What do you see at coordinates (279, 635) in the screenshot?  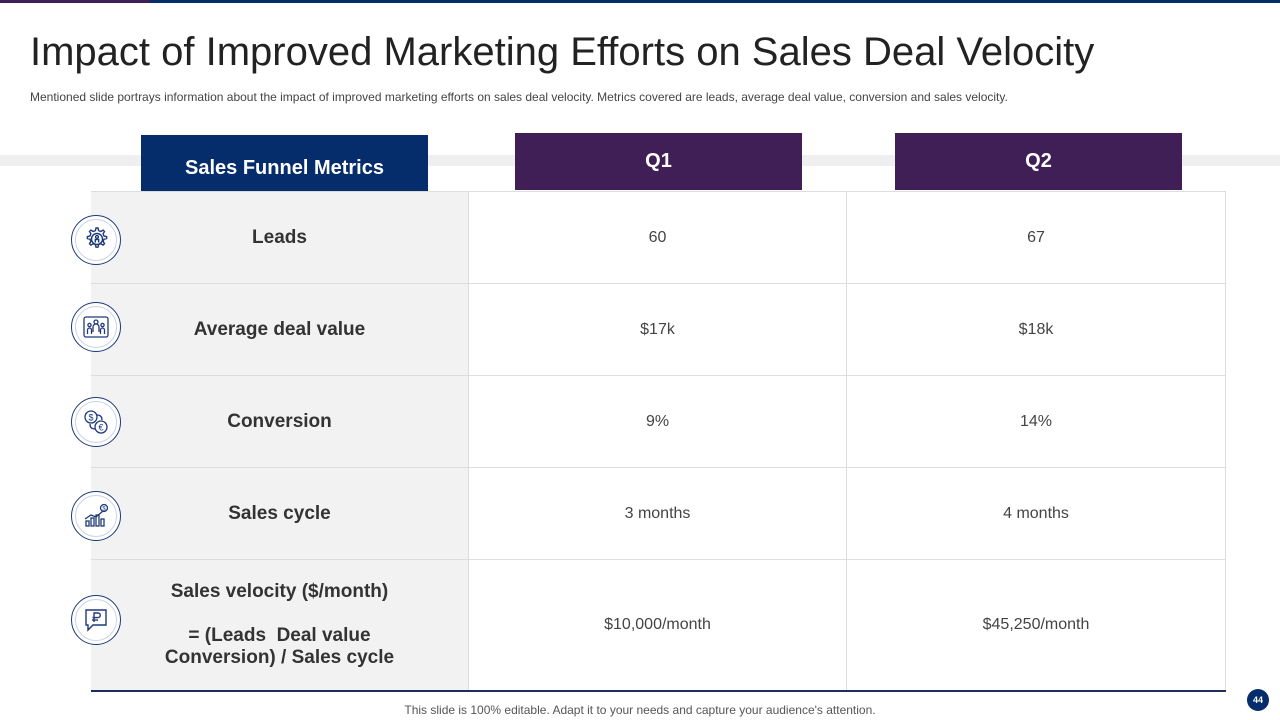 I see `formula-line-1: = (Leads Deal value` at bounding box center [279, 635].